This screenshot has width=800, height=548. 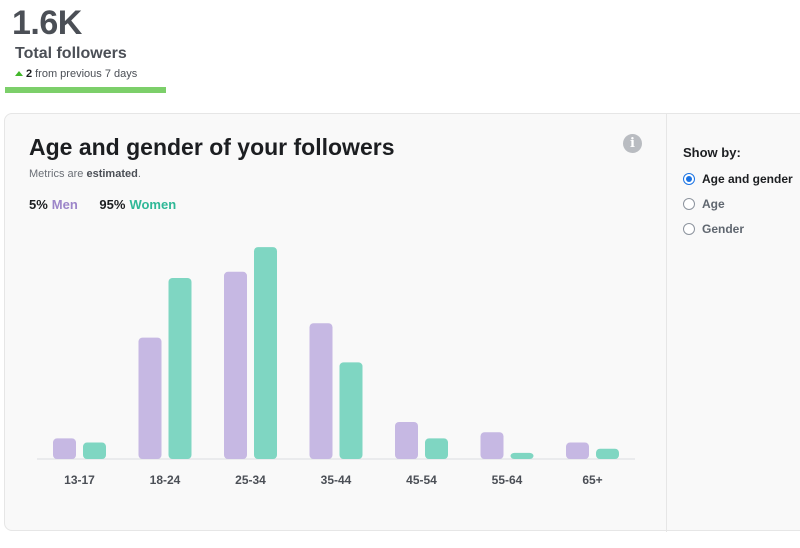 I want to click on x-tick-label: 25-34, so click(x=250, y=480).